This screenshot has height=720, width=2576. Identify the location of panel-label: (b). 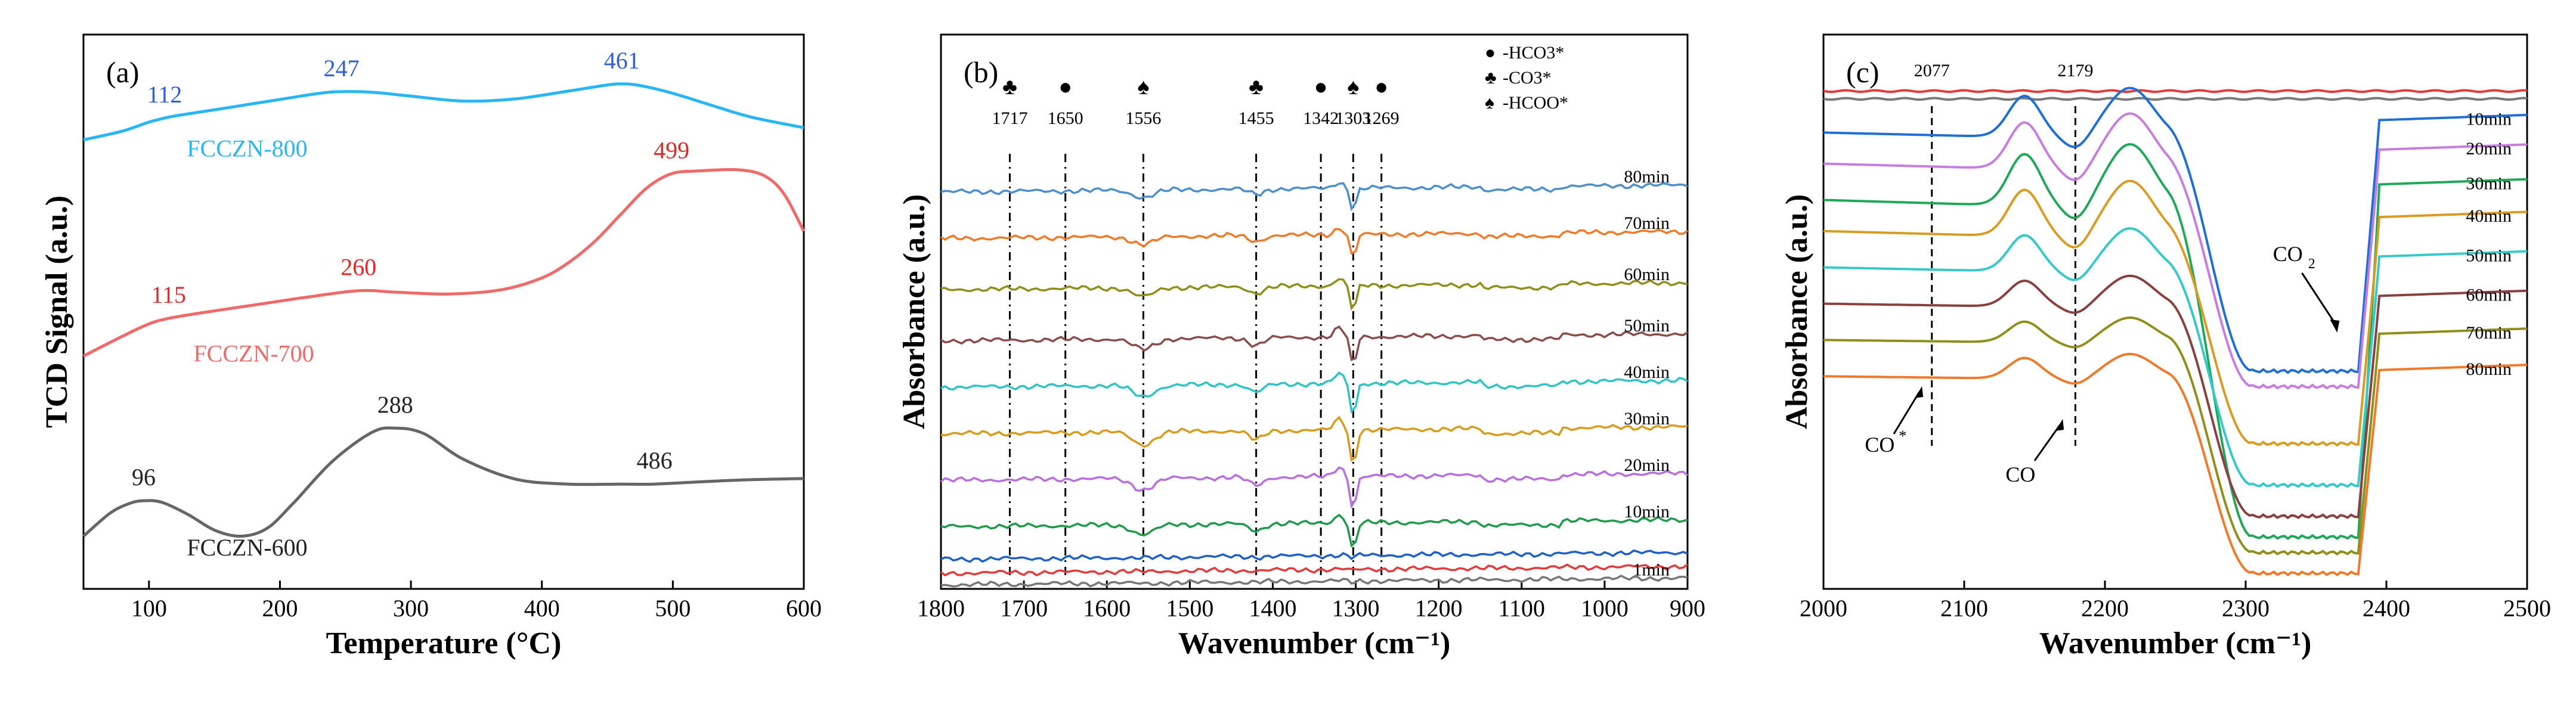
(981, 72).